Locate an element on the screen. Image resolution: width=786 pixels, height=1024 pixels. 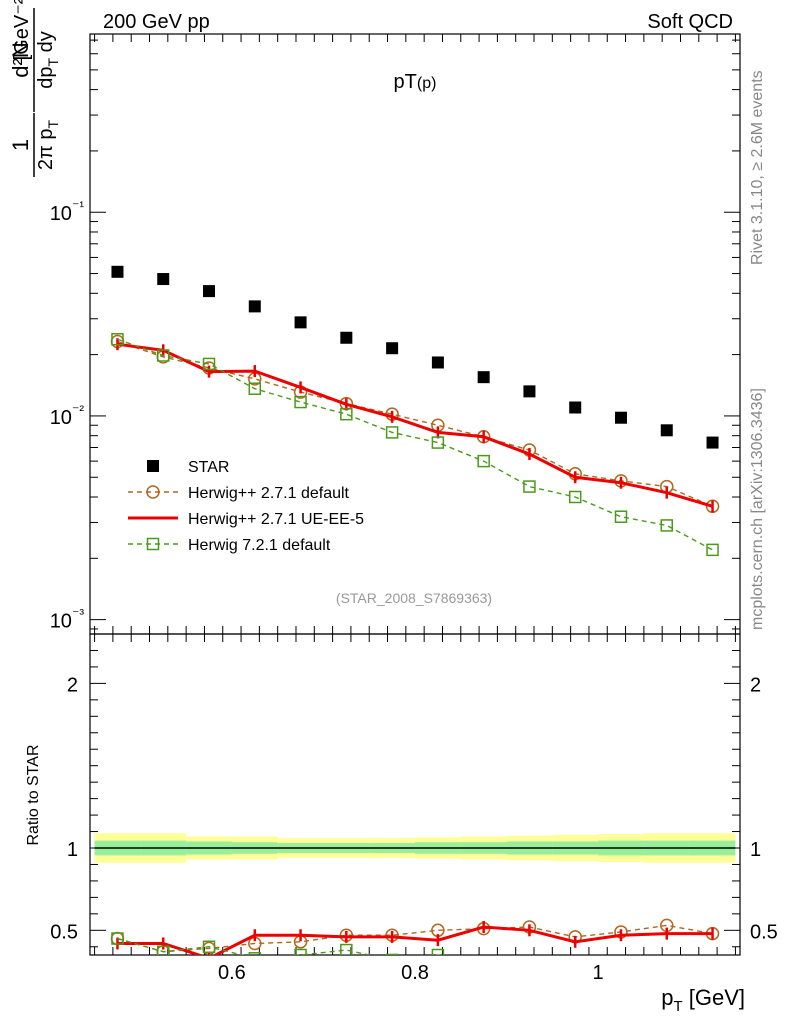
plot-title: pT(p) is located at coordinates (415, 82).